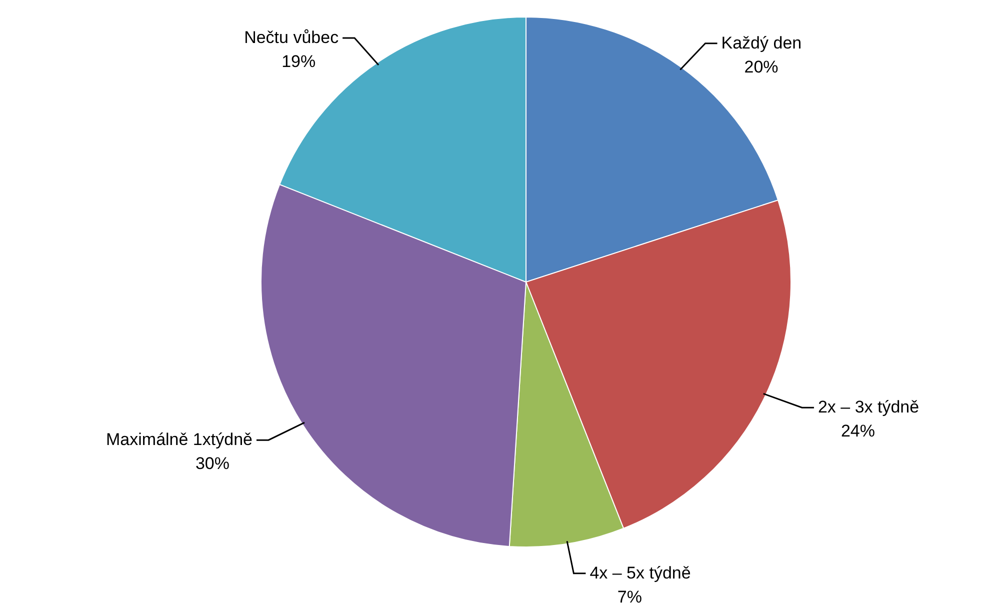  Describe the element at coordinates (212, 464) in the screenshot. I see `data-label: 30%` at that location.